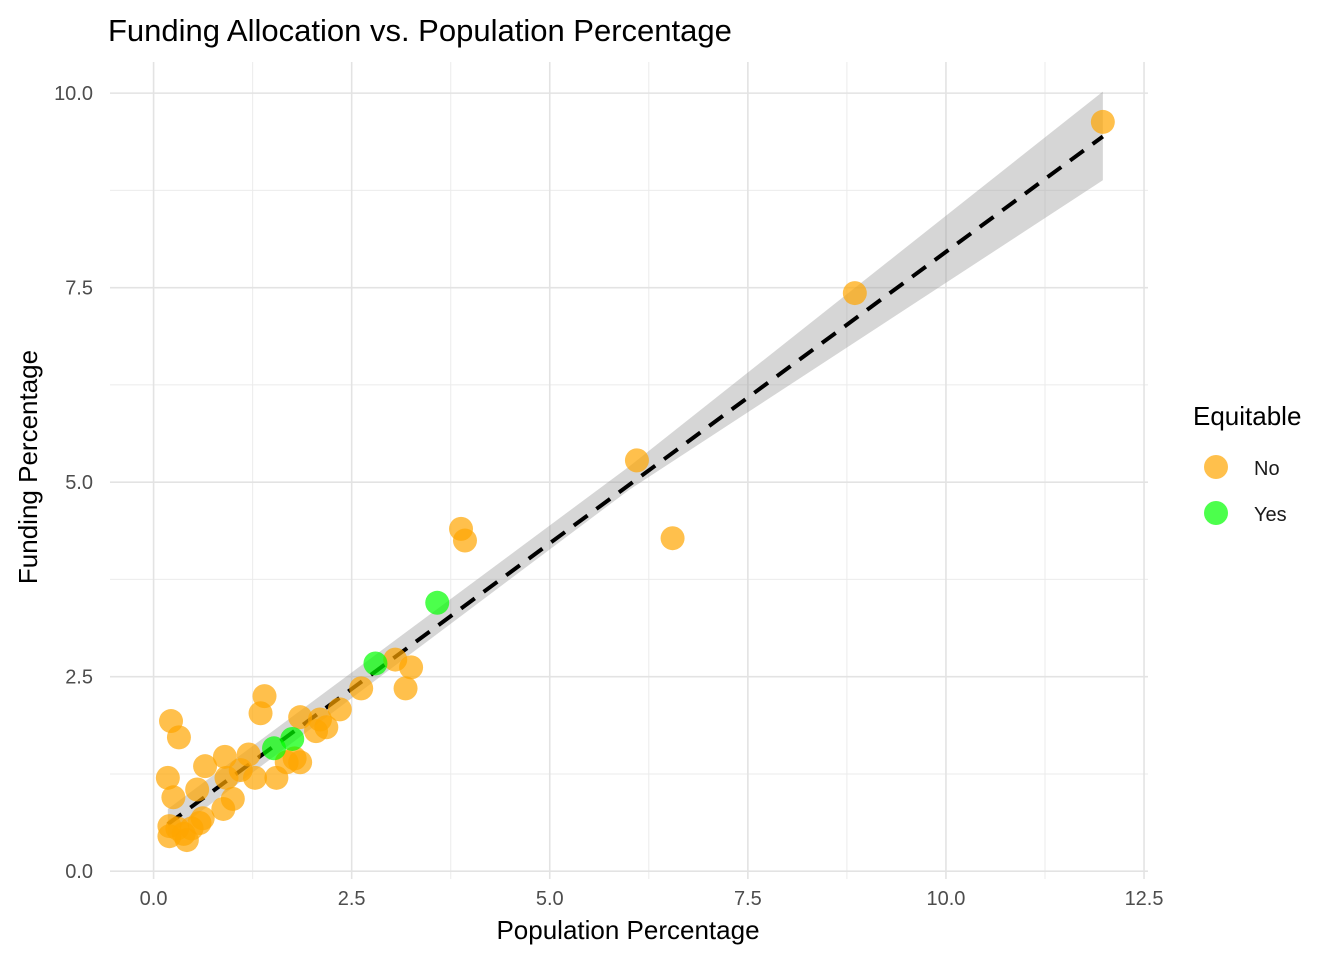 This screenshot has height=960, width=1344. Describe the element at coordinates (73, 94) in the screenshot. I see `y-tick-label: 10.0` at that location.